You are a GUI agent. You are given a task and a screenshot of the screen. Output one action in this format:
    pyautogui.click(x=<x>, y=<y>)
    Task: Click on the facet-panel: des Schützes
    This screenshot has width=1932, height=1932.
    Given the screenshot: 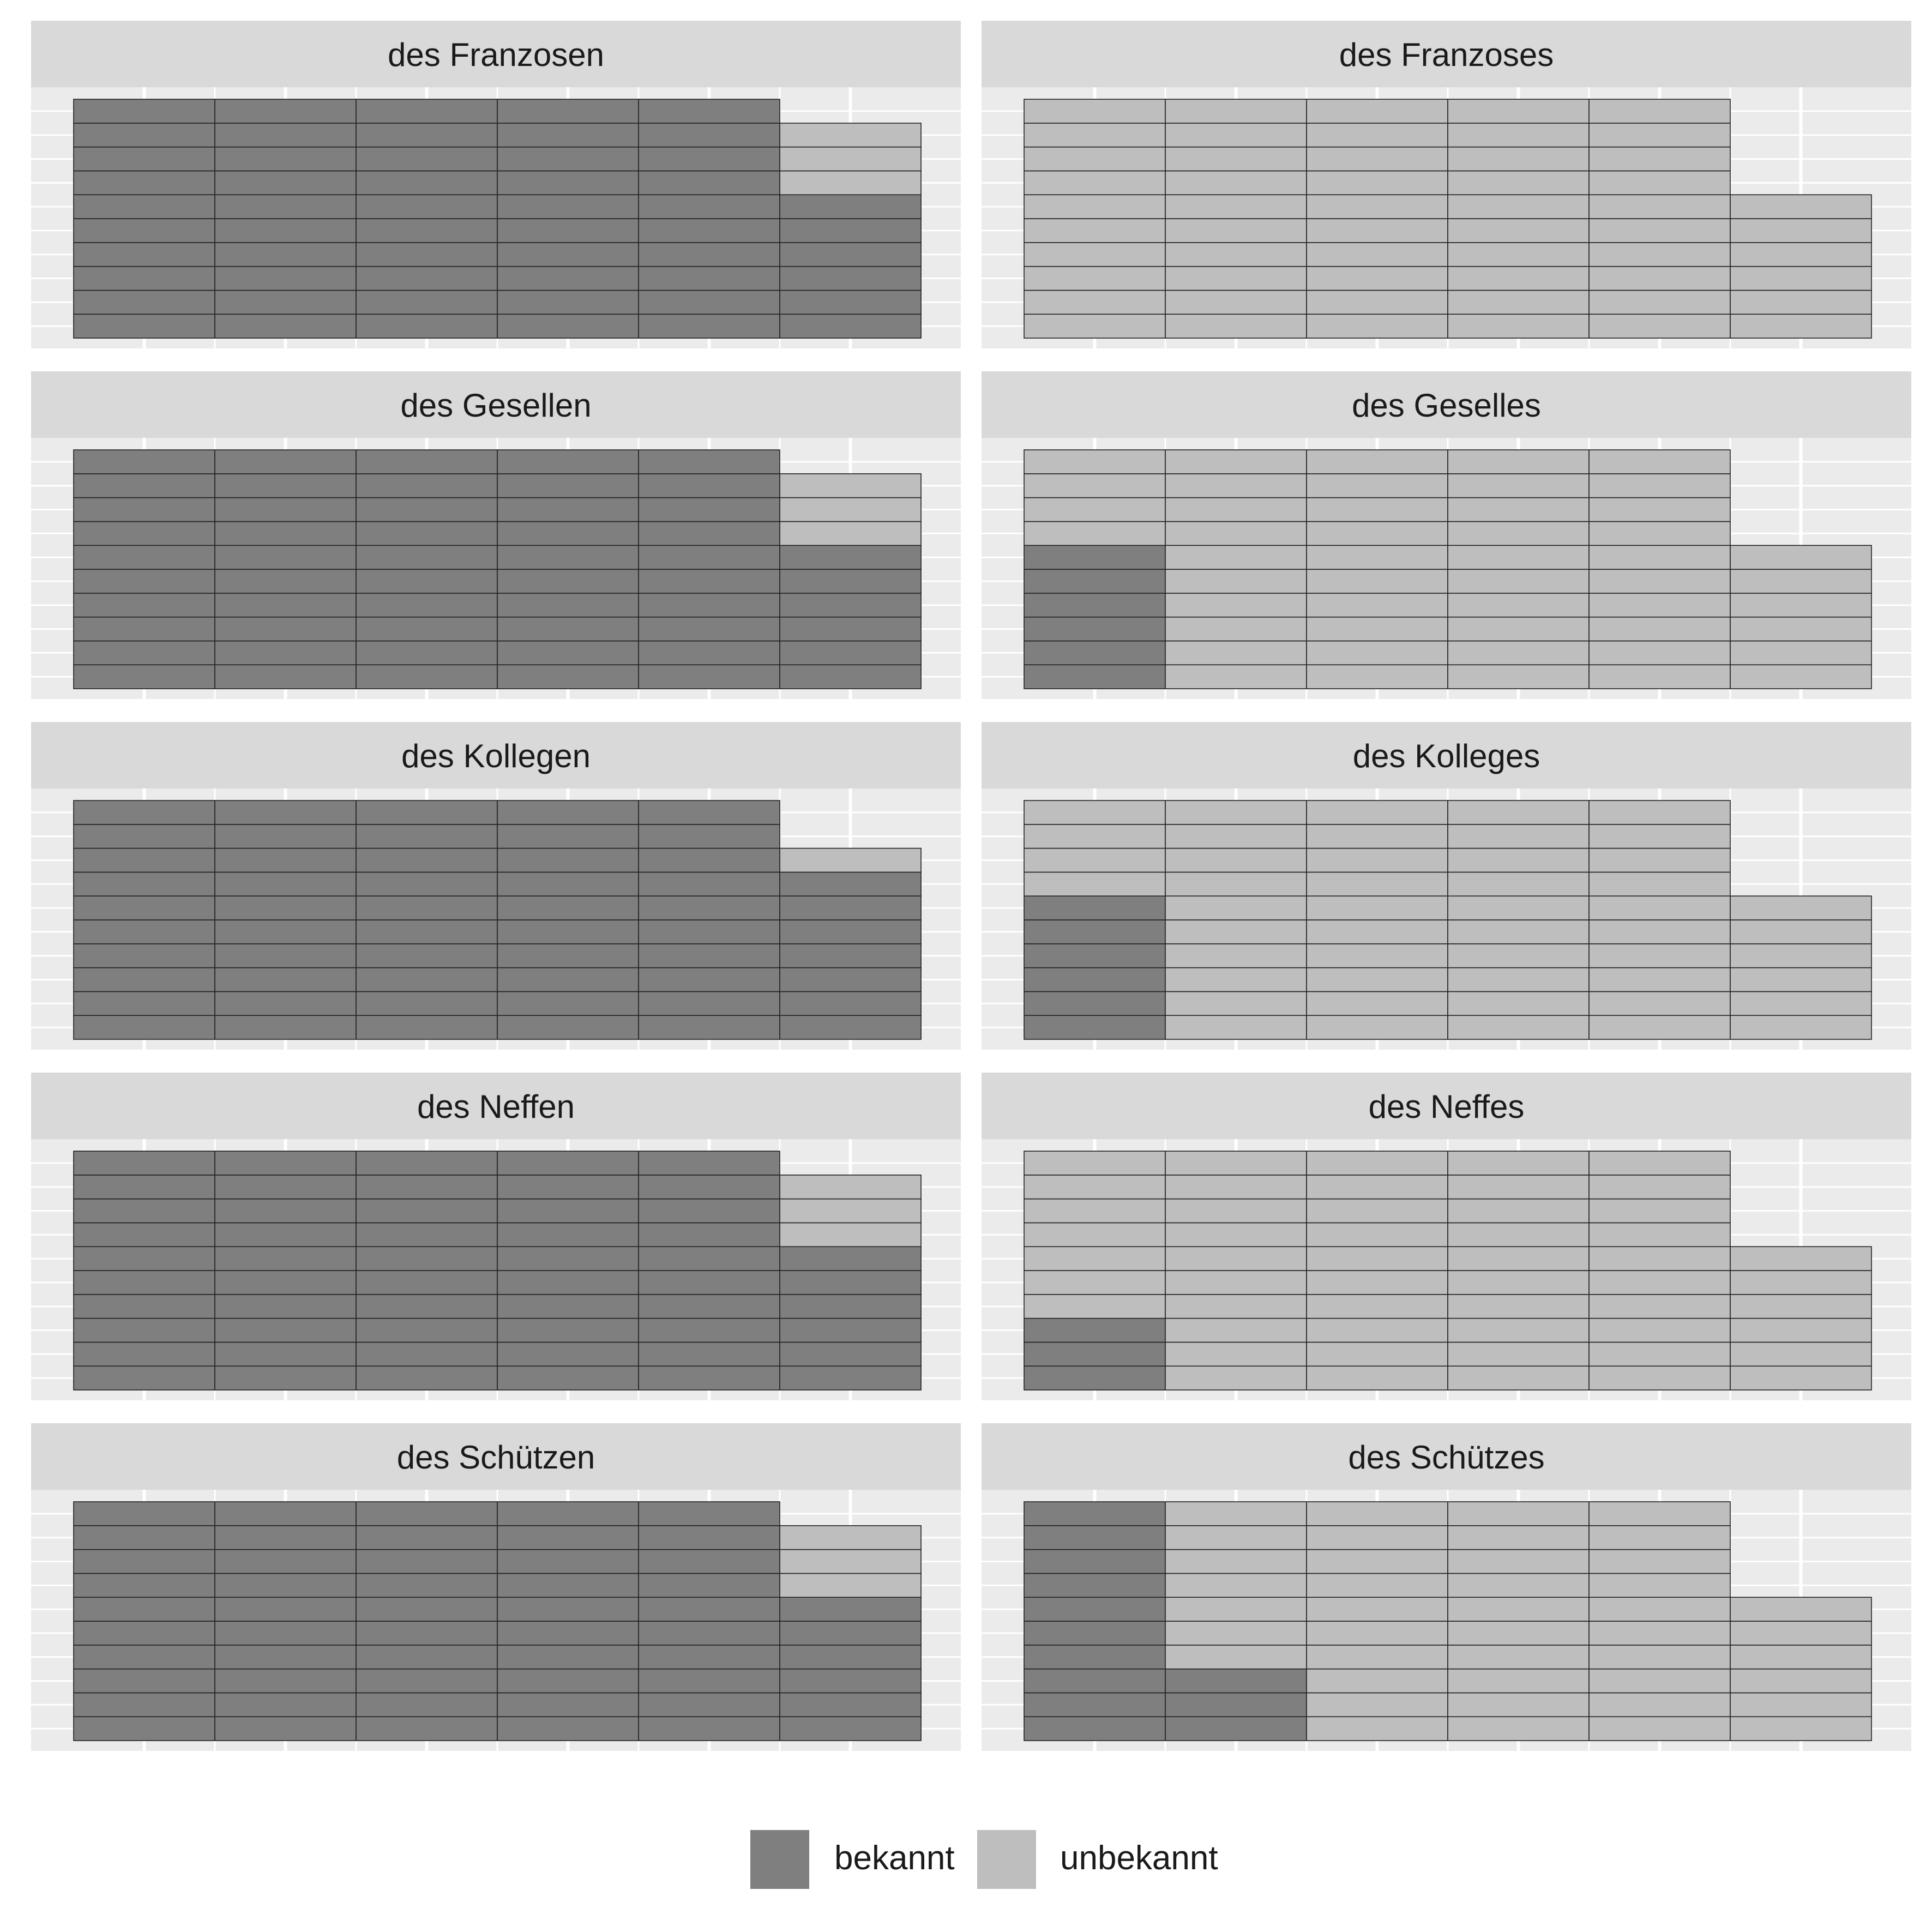 What is the action you would take?
    pyautogui.click(x=1446, y=1587)
    